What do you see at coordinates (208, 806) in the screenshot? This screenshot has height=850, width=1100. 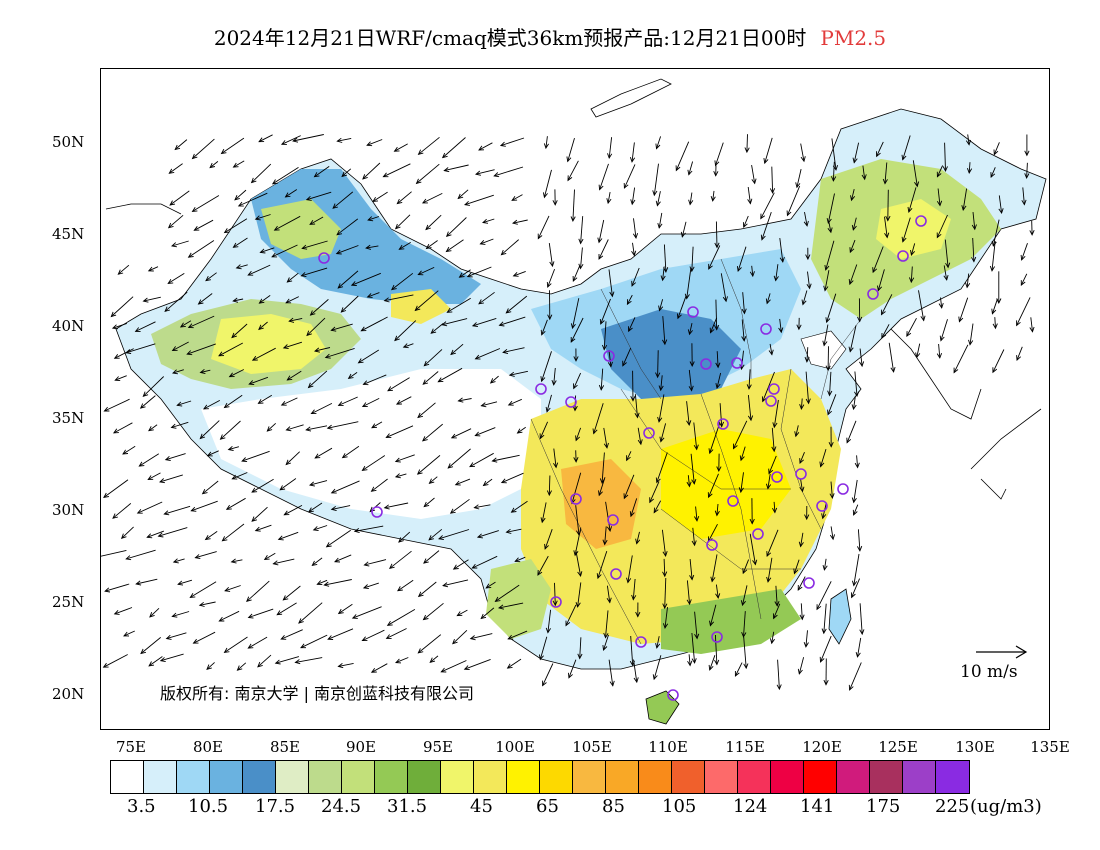 I see `colorbar-label: 10.5` at bounding box center [208, 806].